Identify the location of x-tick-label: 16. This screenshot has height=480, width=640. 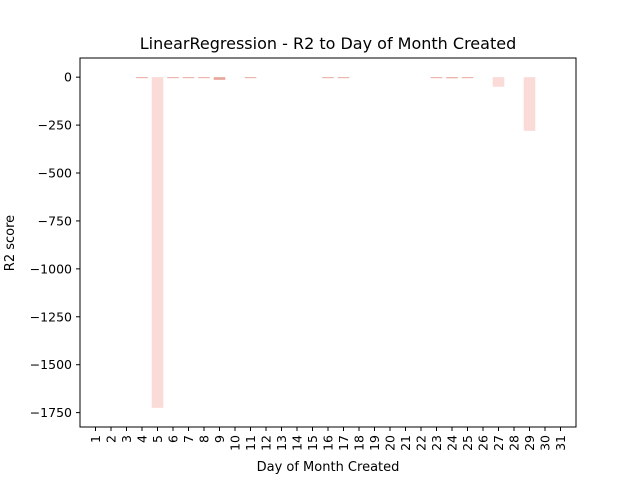
(328, 443).